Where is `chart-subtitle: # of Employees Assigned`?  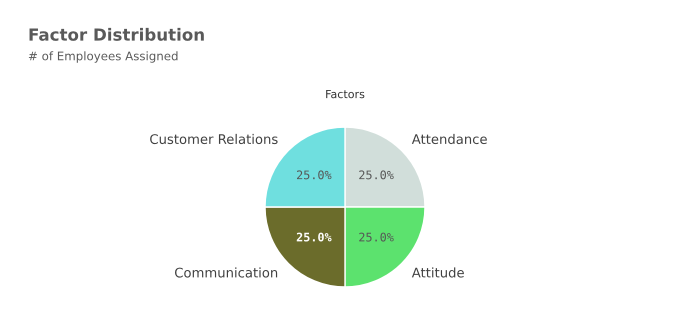 chart-subtitle: # of Employees Assigned is located at coordinates (103, 57).